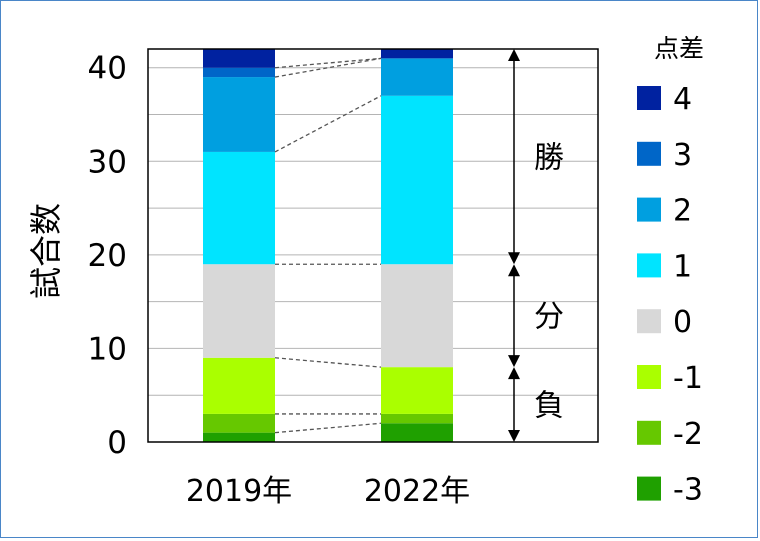 The image size is (760, 541). I want to click on annotation-label: 負, so click(549, 406).